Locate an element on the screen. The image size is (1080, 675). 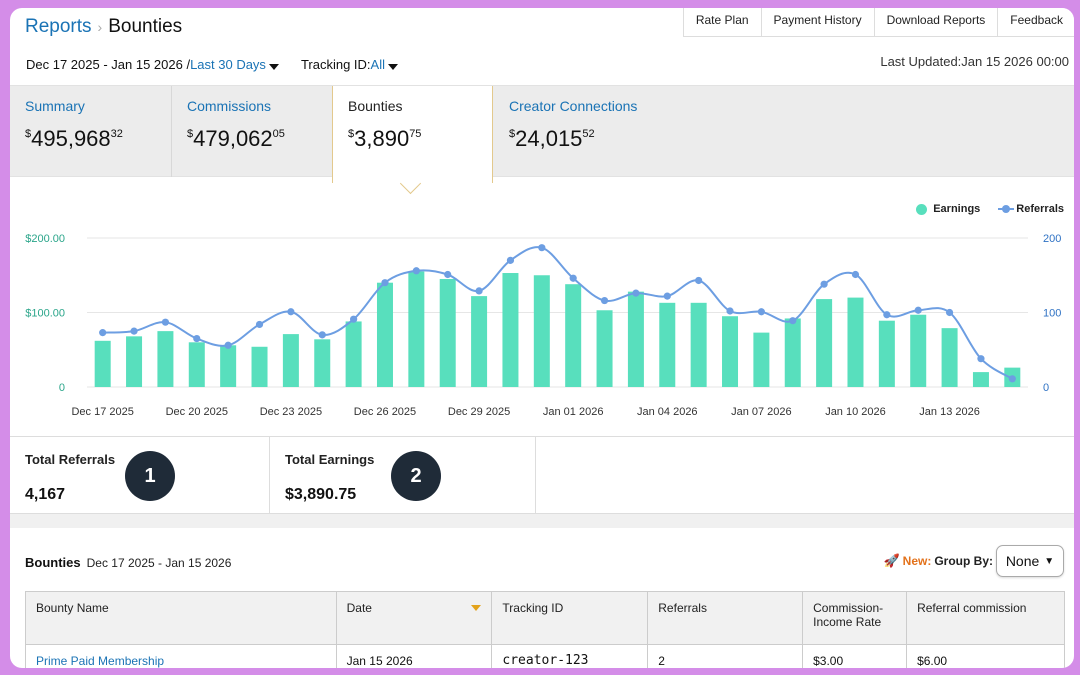
tracking-id-filter: Tracking ID:All is located at coordinates (349, 64).